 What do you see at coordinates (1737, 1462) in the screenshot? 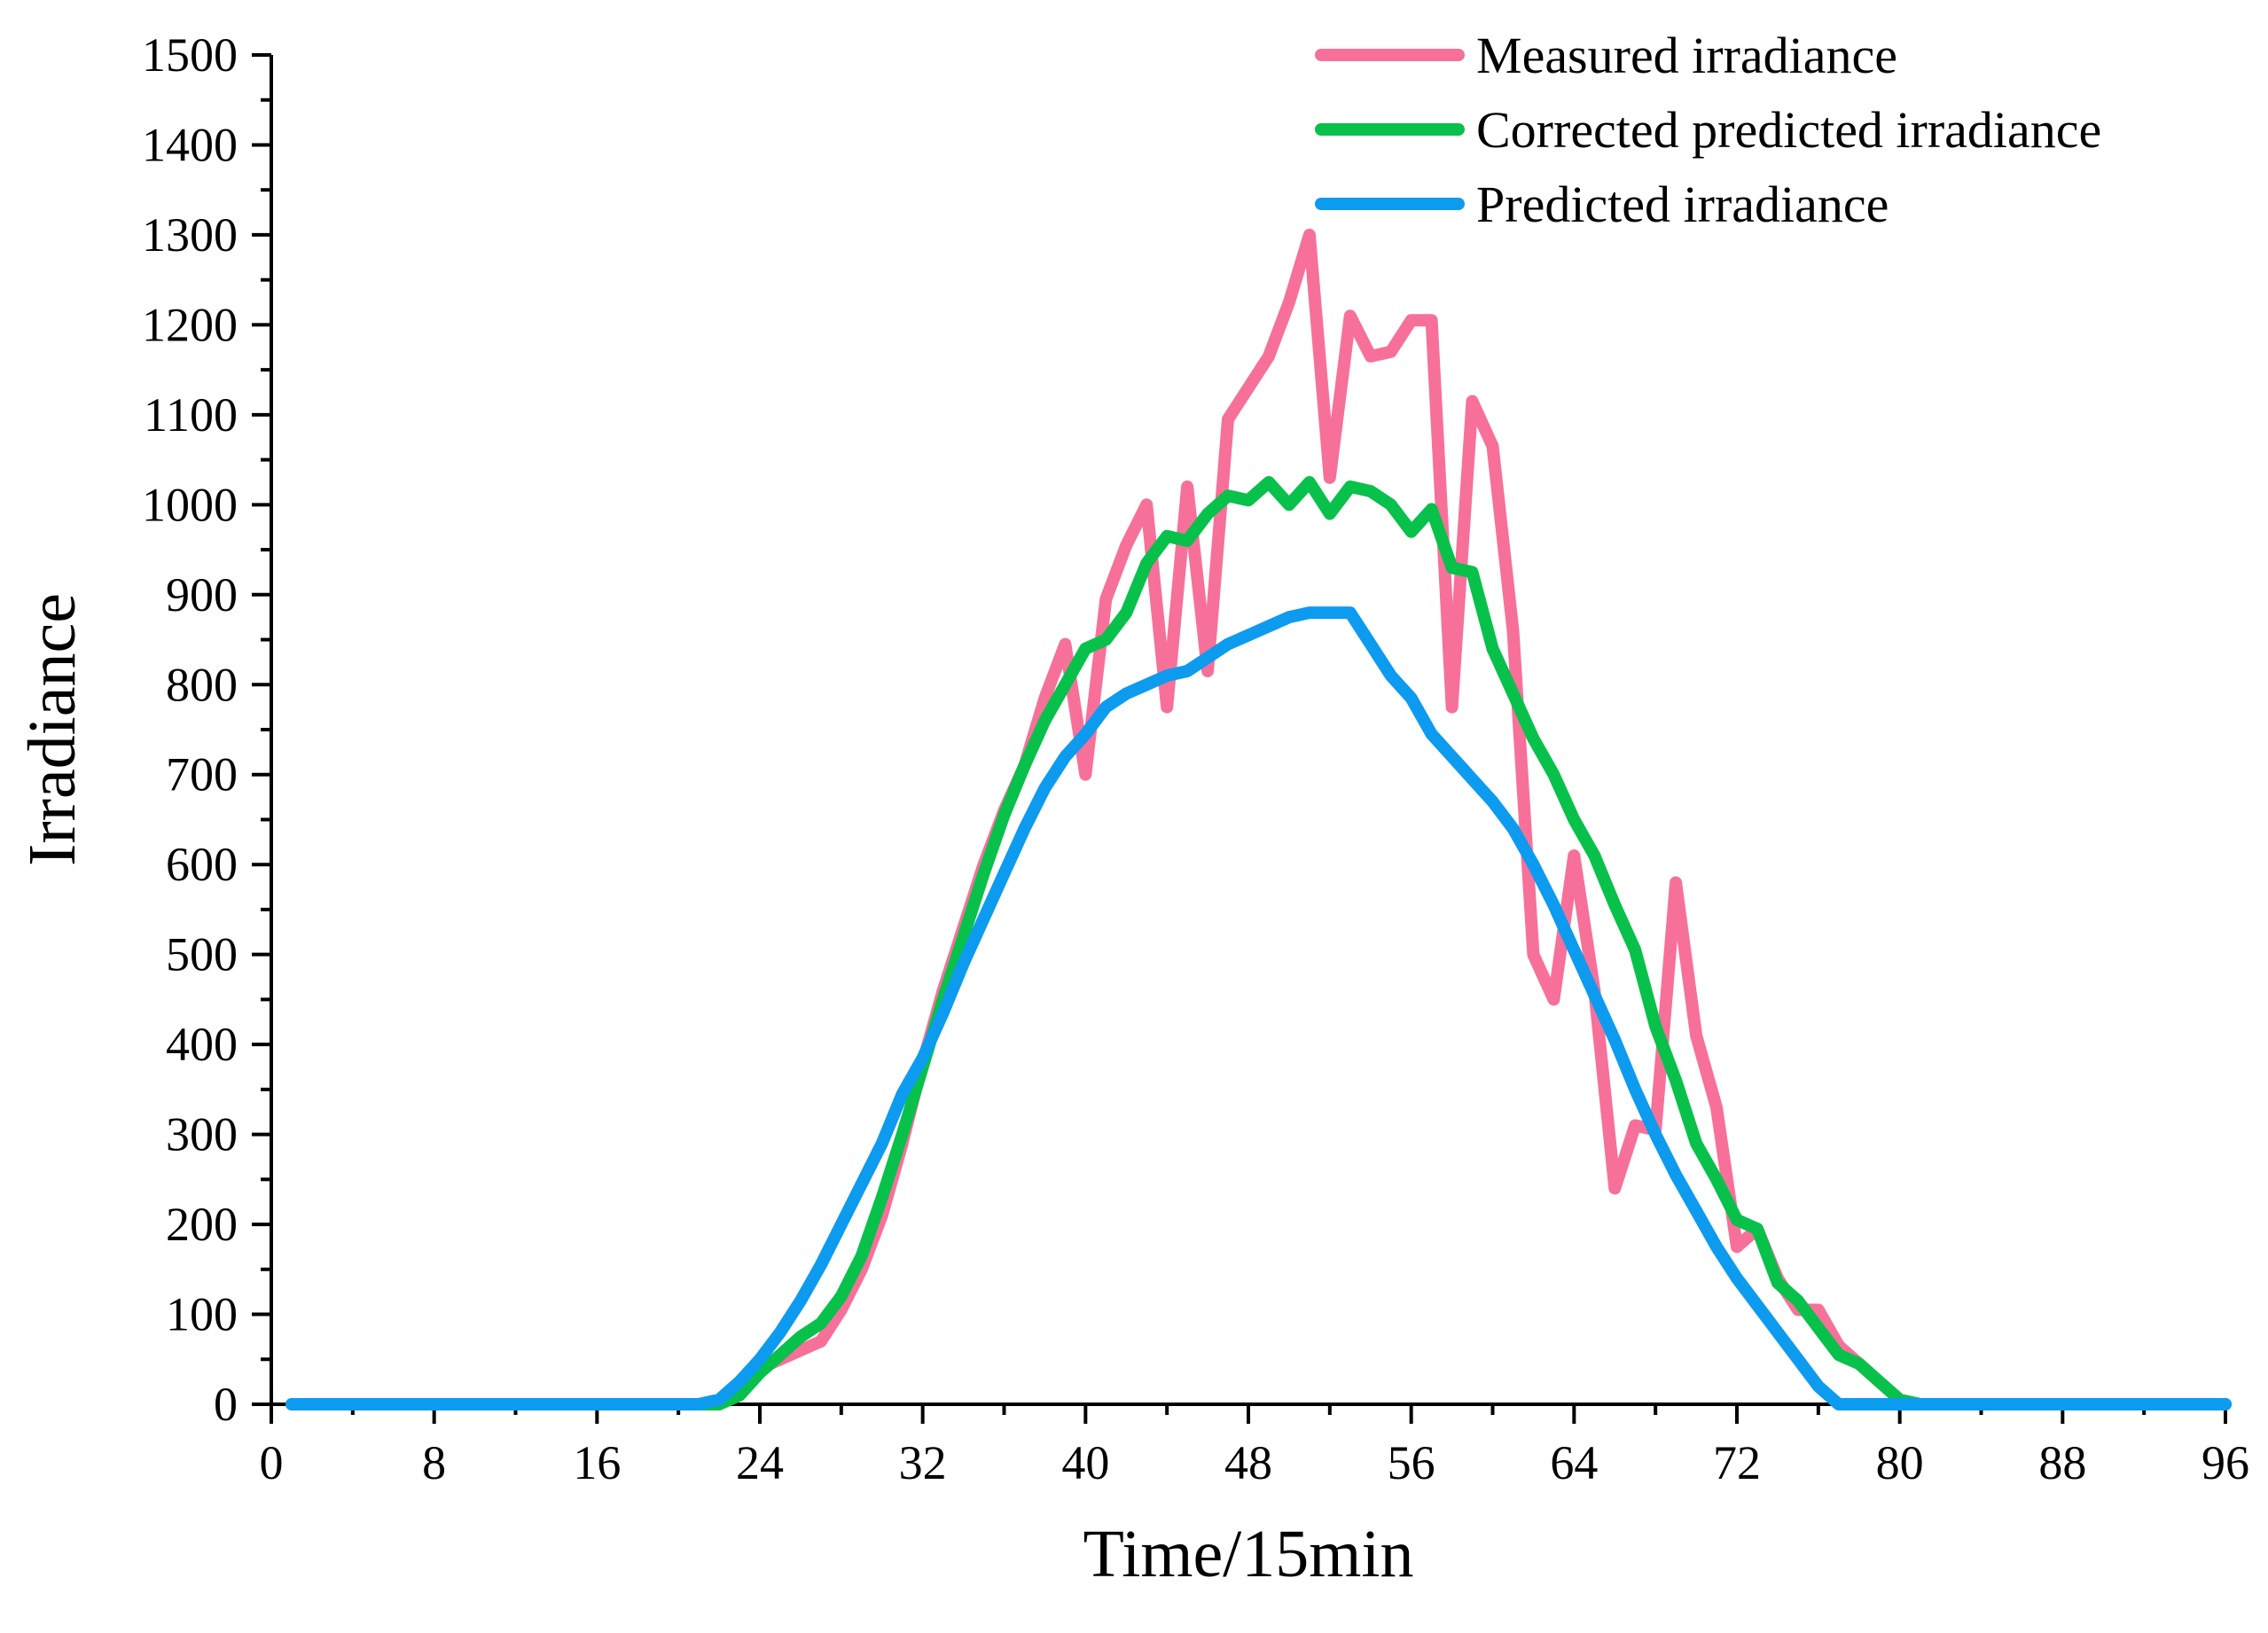
I see `x-tick-label: 72` at bounding box center [1737, 1462].